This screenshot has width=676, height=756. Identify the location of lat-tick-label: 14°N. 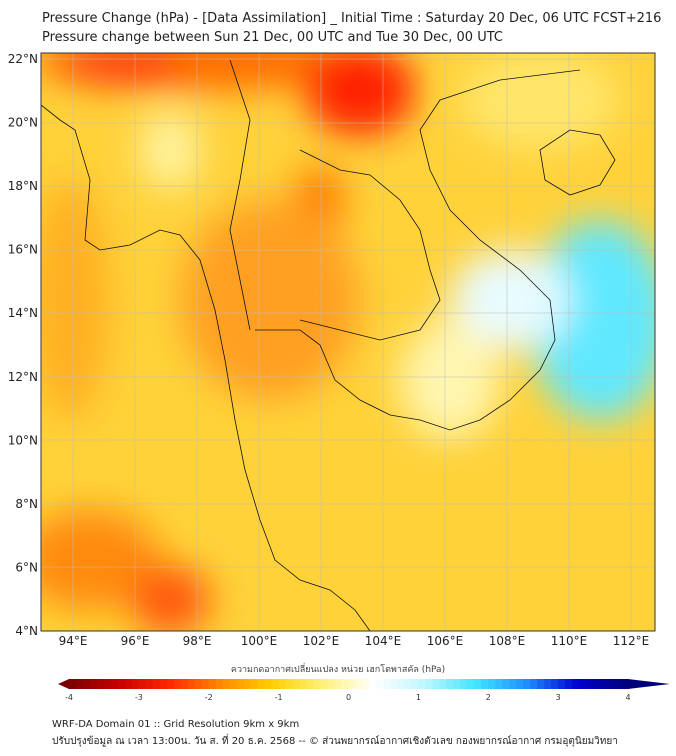
(23, 313).